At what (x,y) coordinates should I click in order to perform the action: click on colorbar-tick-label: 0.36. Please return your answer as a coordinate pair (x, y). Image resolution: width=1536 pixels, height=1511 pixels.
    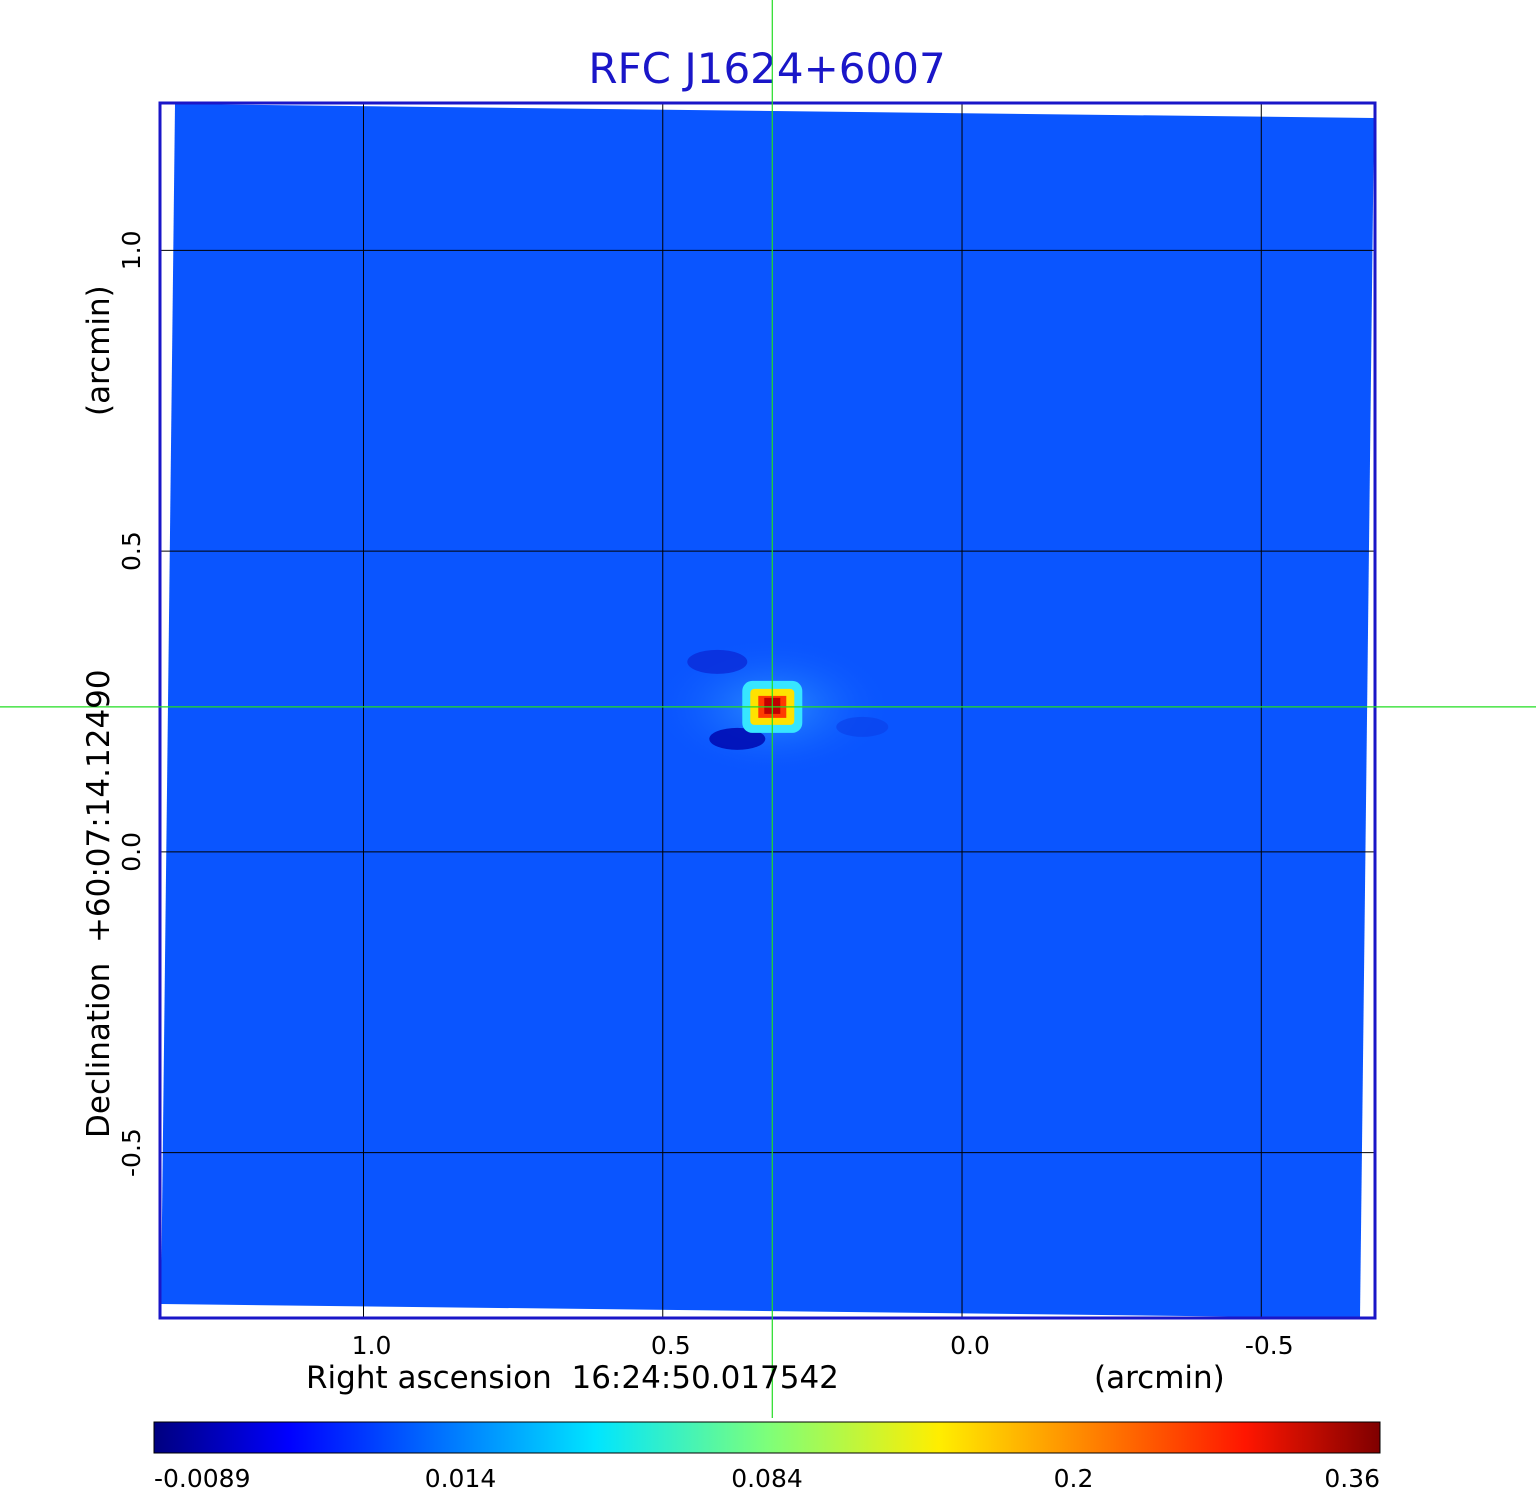
    Looking at the image, I should click on (1352, 1478).